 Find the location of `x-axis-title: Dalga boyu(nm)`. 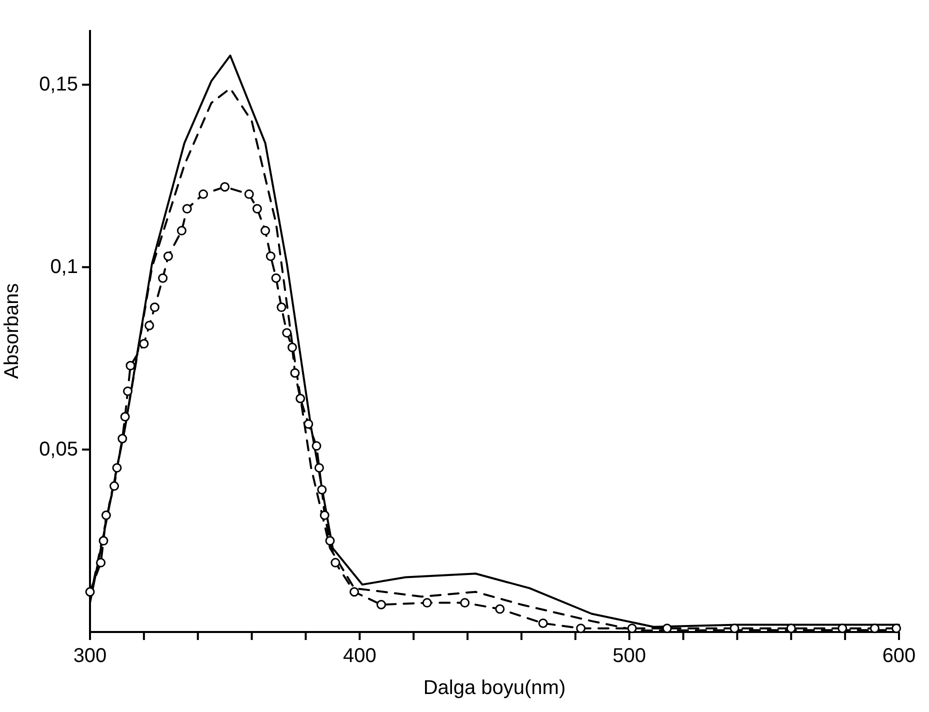

x-axis-title: Dalga boyu(nm) is located at coordinates (494, 688).